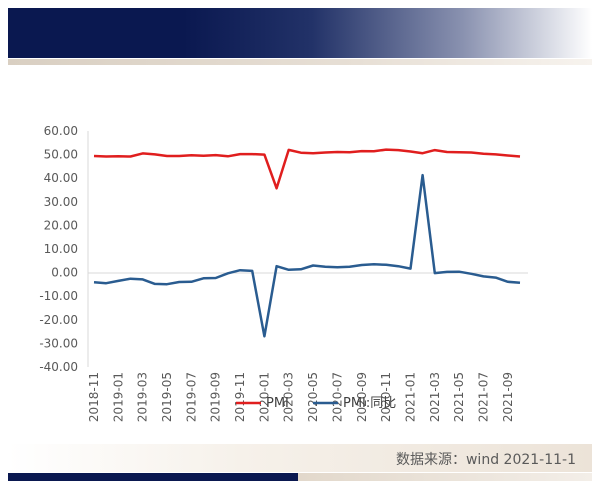 The width and height of the screenshot is (592, 500). I want to click on source-band, so click(300, 458).